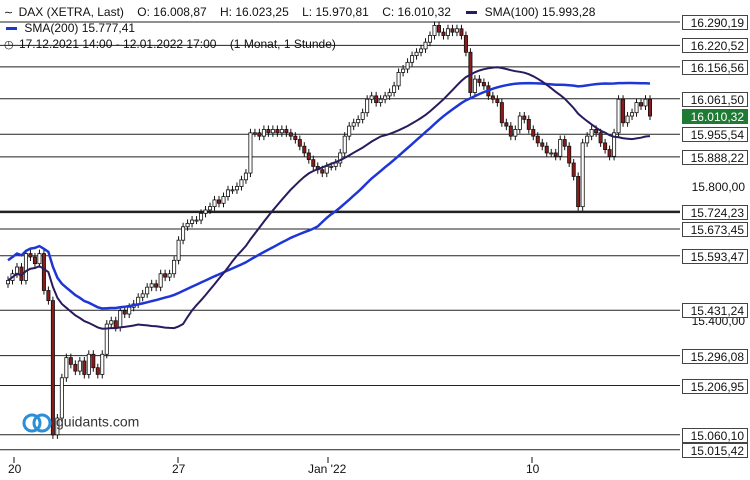 This screenshot has width=750, height=480. I want to click on x-tick-label: 27, so click(179, 469).